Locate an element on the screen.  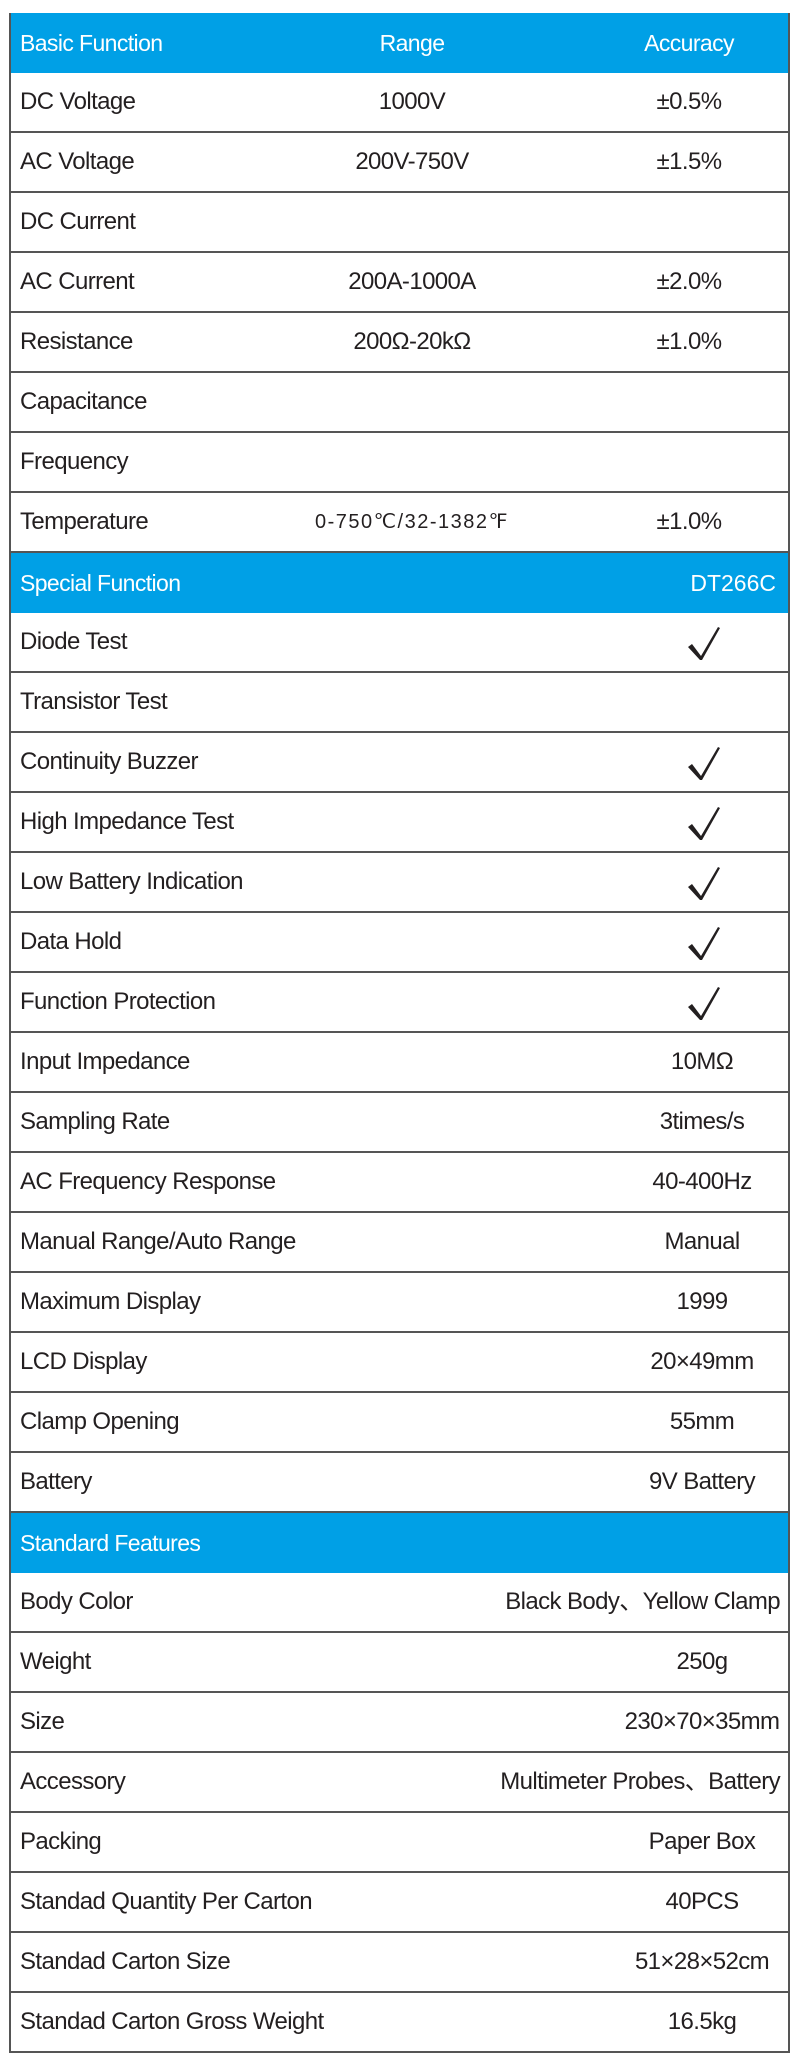
accuracy-value: ±1.5% is located at coordinates (689, 161).